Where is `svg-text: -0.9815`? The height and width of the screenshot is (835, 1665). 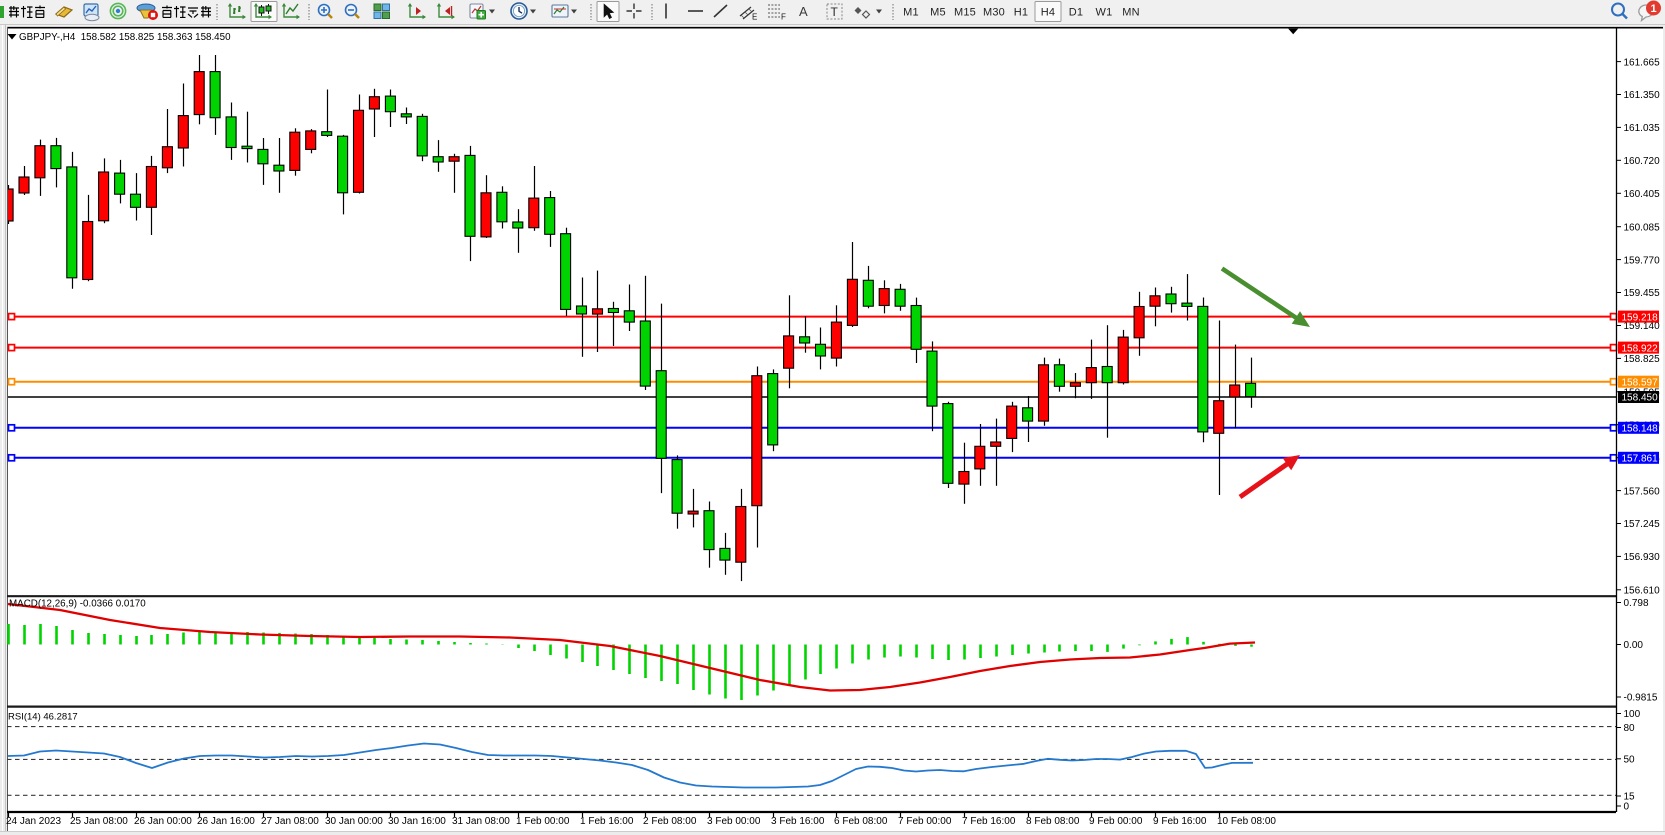
svg-text: -0.9815 is located at coordinates (1641, 698).